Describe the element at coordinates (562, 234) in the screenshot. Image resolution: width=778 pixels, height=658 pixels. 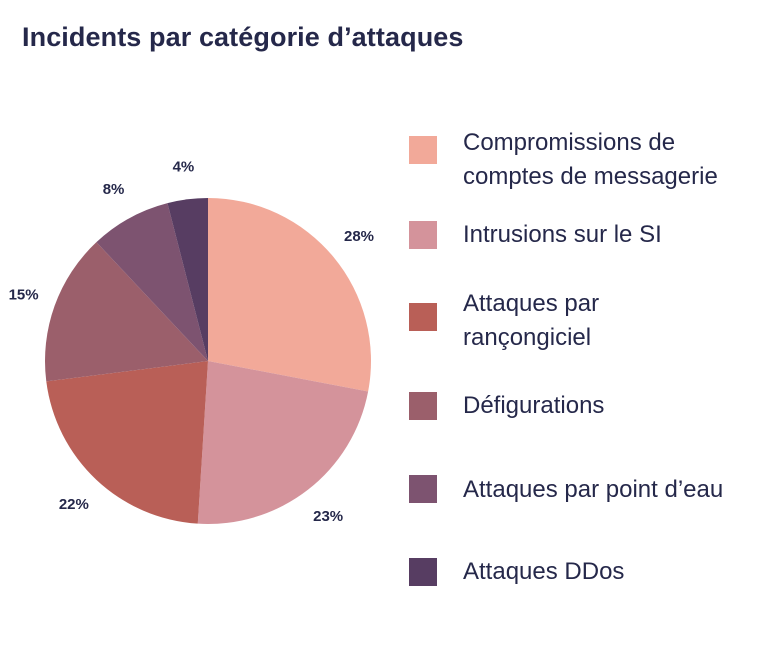
I see `legend-label: Intrusions sur le SI` at that location.